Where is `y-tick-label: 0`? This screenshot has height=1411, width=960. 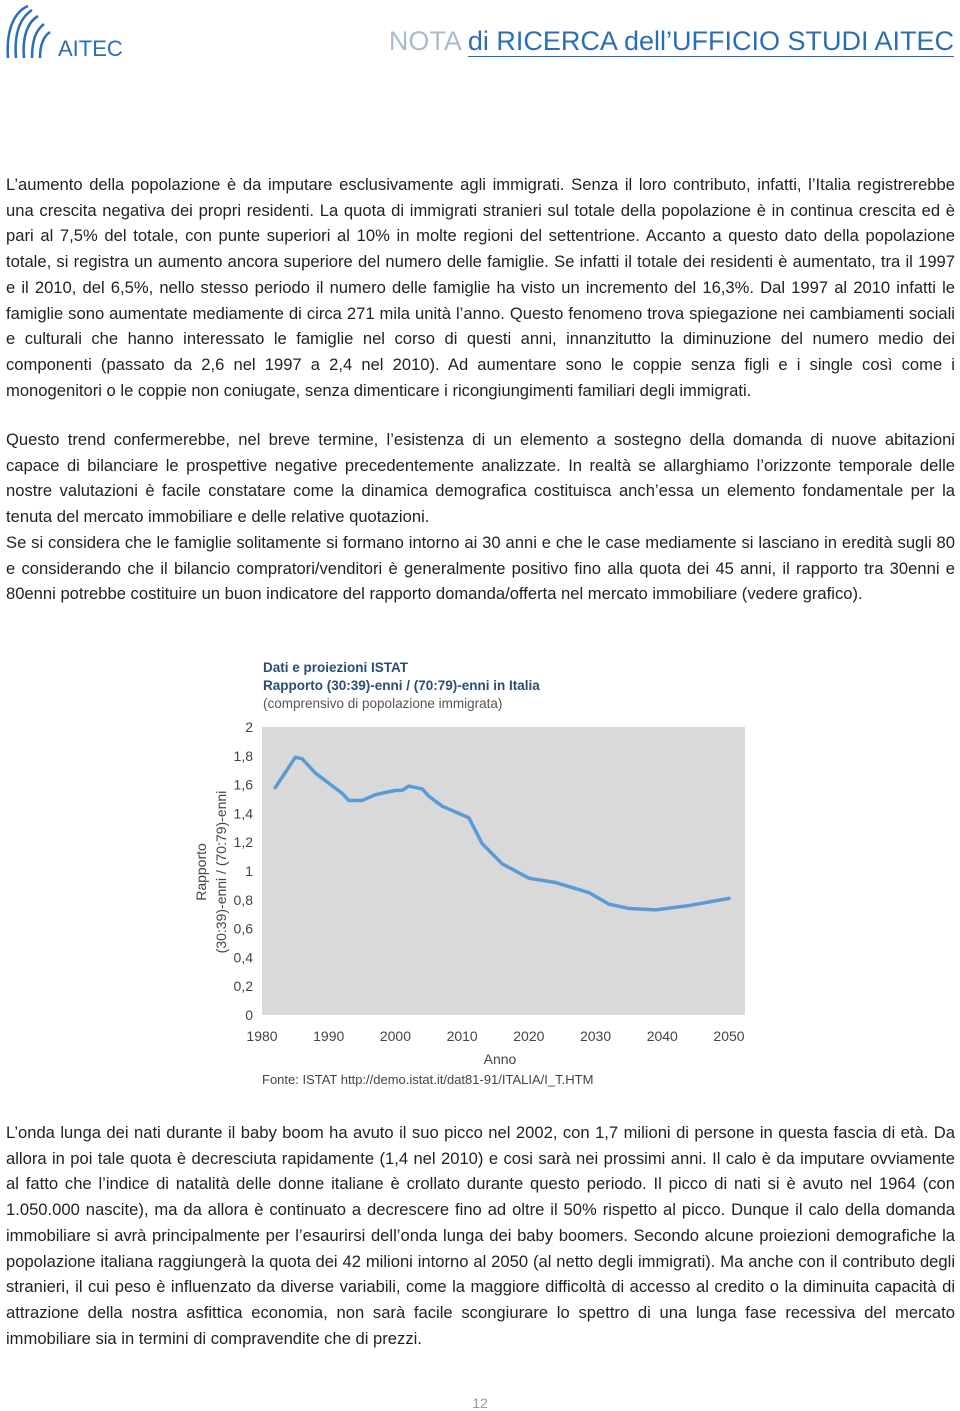 y-tick-label: 0 is located at coordinates (249, 1015).